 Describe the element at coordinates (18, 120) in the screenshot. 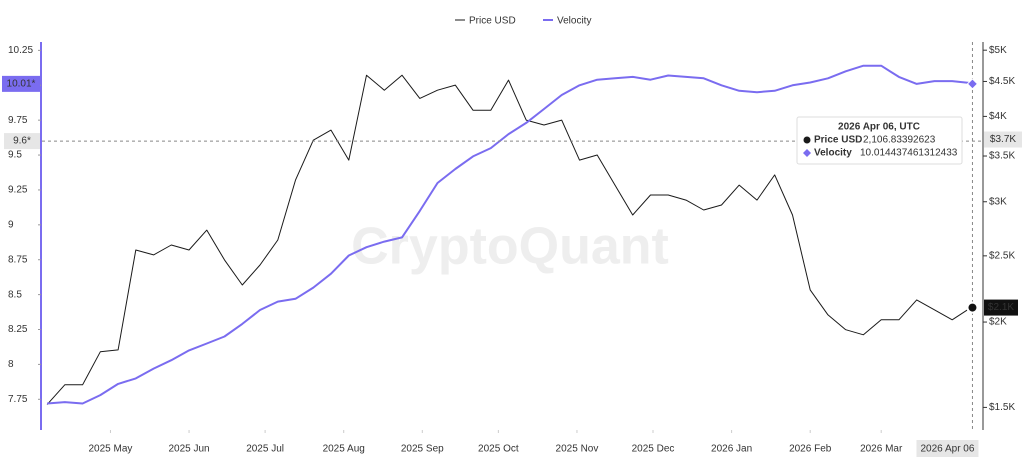

I see `y-tick-label: 9.75` at that location.